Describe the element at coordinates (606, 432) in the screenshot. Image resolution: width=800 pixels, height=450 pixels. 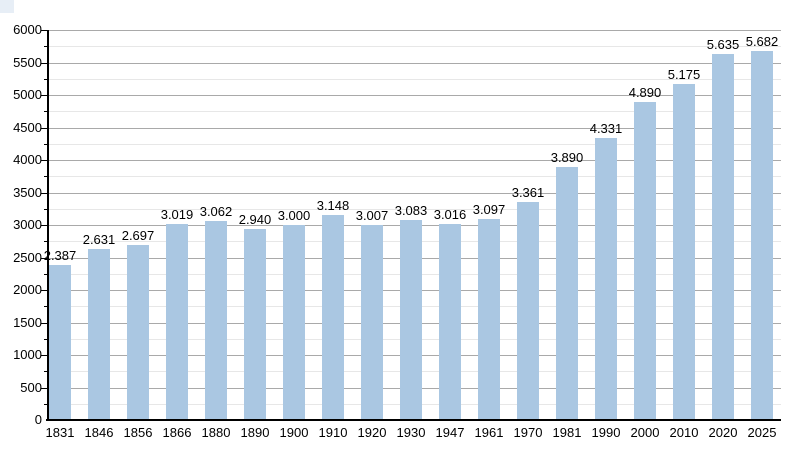
I see `x-tick-label: 1990` at that location.